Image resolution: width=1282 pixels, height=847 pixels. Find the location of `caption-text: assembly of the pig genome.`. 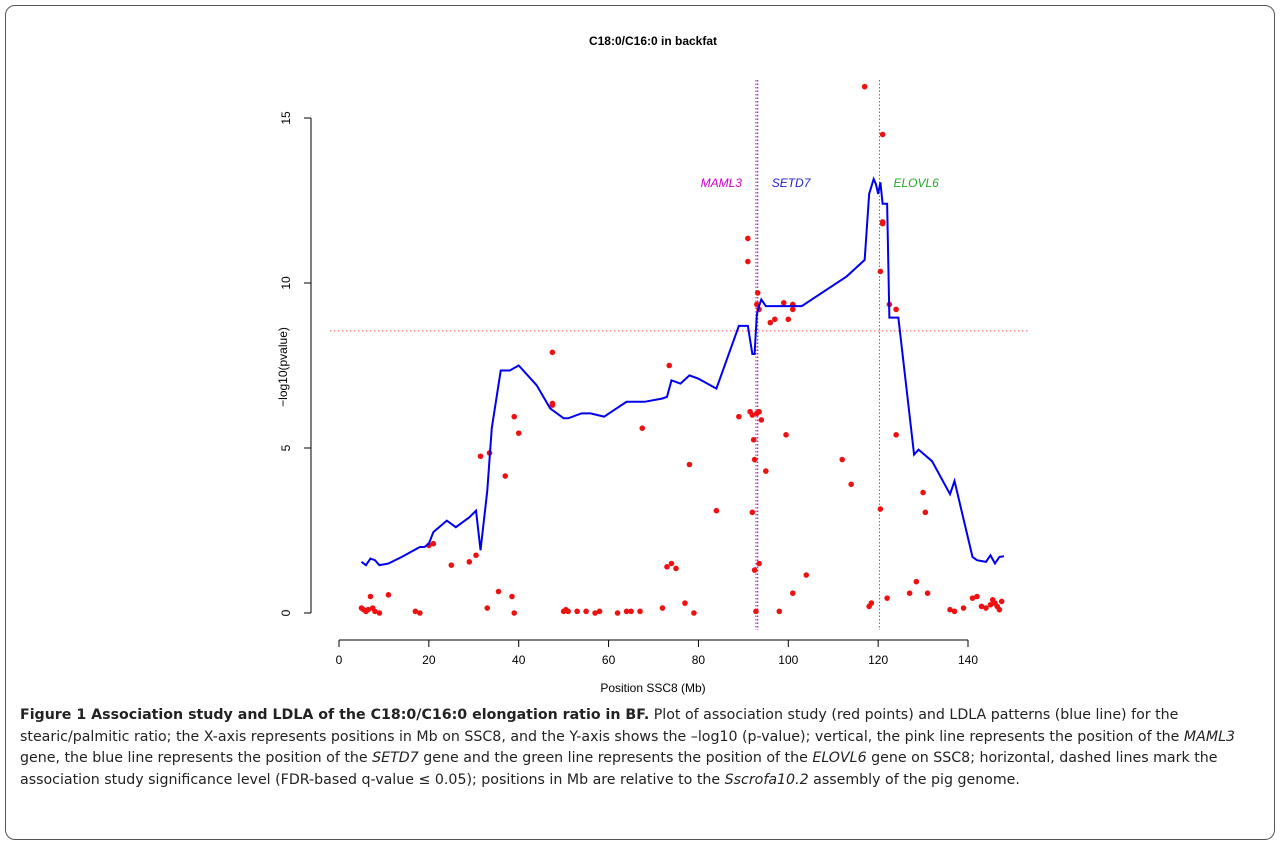

caption-text: assembly of the pig genome. is located at coordinates (914, 779).